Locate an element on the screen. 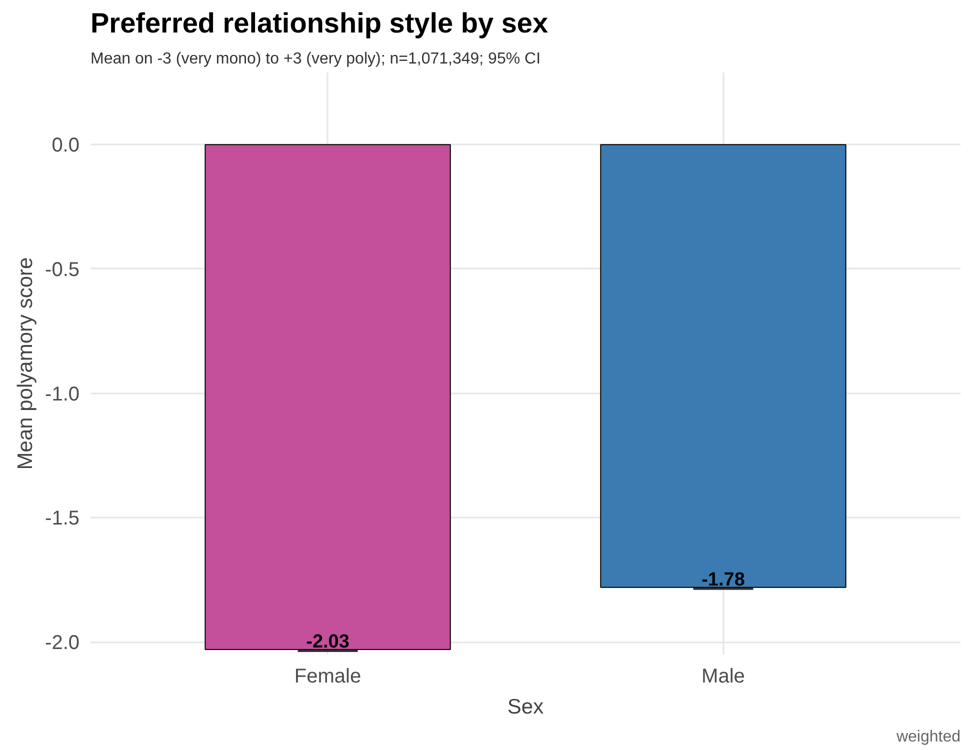  x-axis-title: Sex is located at coordinates (525, 707).